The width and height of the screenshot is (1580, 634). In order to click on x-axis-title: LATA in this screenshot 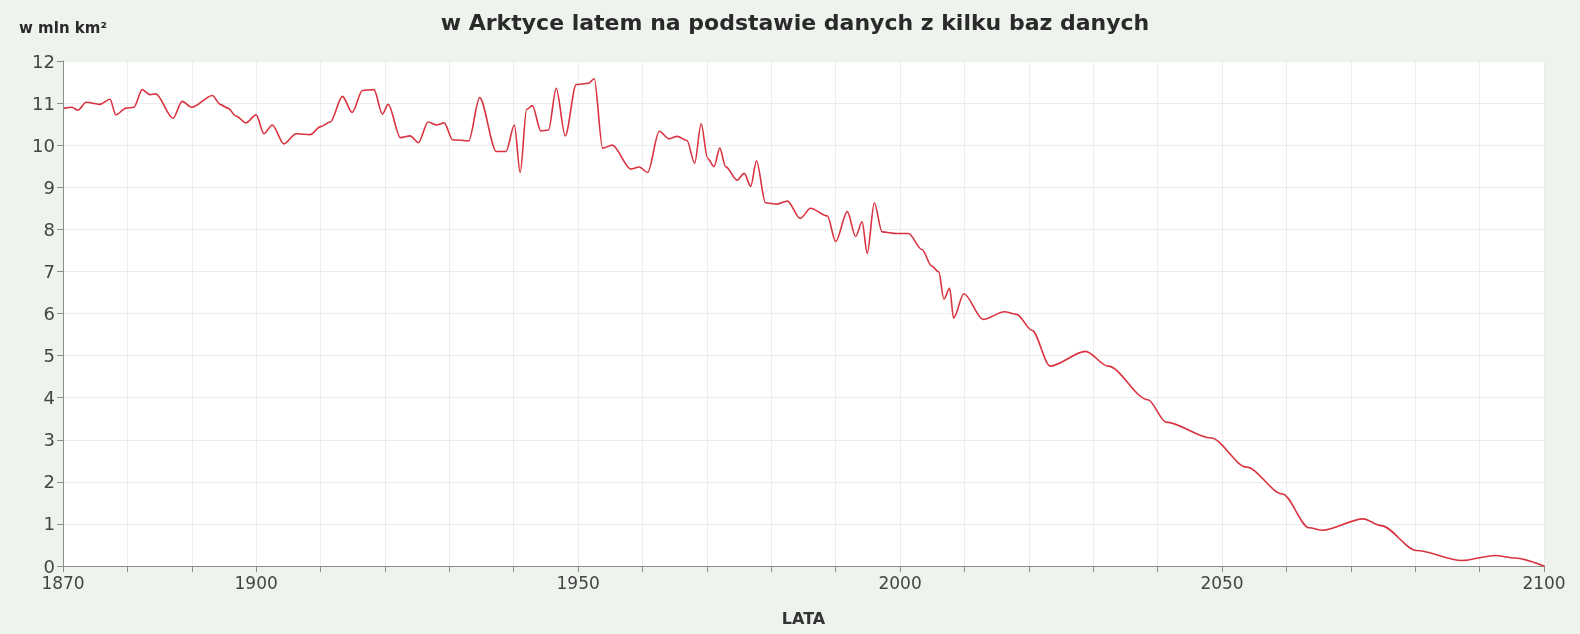, I will do `click(803, 618)`.